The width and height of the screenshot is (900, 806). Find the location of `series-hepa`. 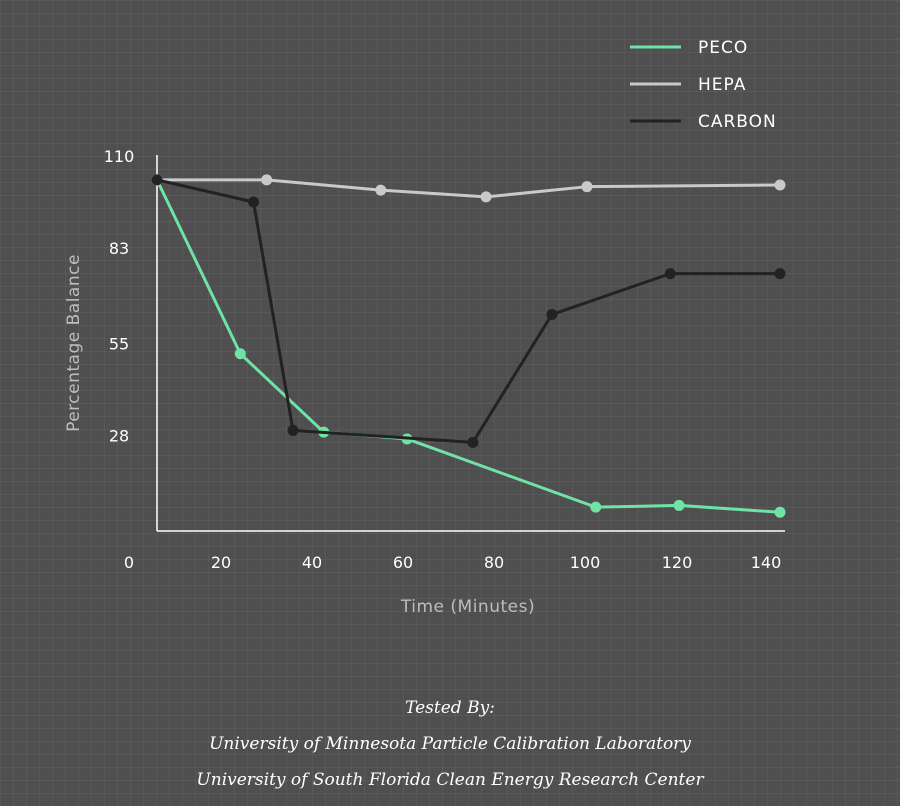

series-hepa is located at coordinates (468, 188).